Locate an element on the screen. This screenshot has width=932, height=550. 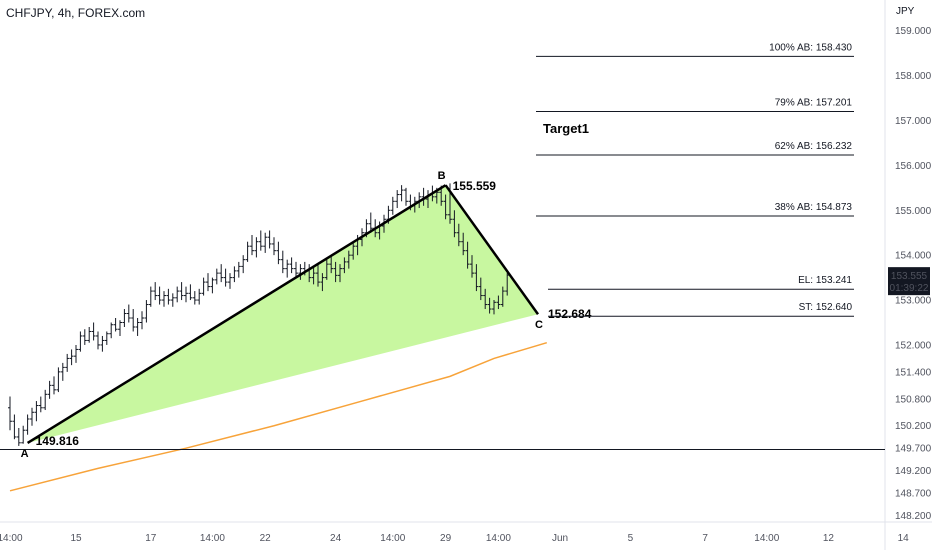
target-level-label: 100% AB: 158.430 is located at coordinates (810, 47).